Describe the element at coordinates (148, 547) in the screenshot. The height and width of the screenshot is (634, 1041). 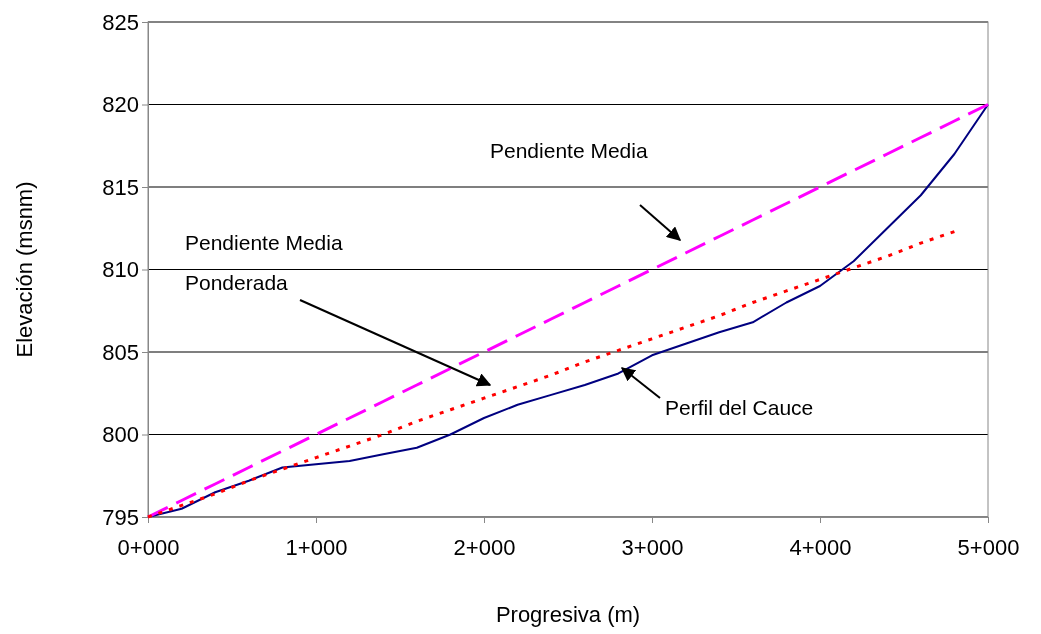
I see `x-tick-label: 0+000` at that location.